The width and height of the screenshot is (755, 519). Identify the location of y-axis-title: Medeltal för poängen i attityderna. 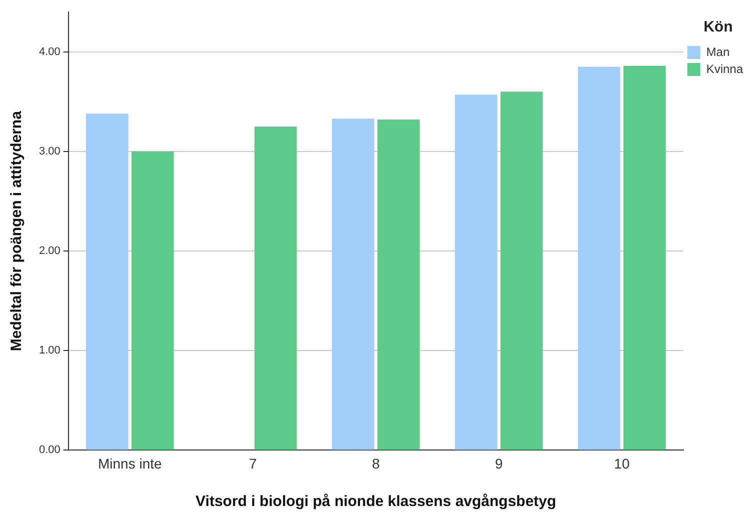
(17, 231).